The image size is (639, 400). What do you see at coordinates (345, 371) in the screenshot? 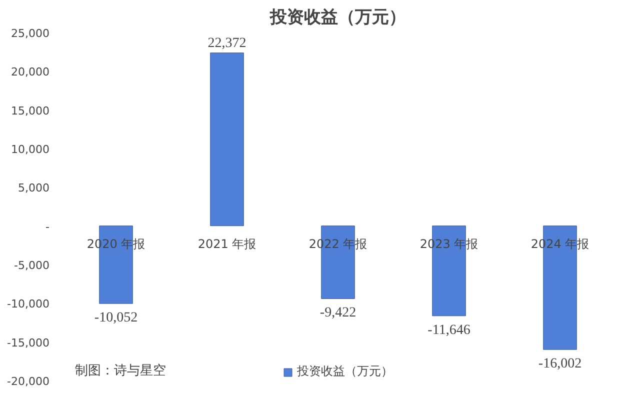
I see `legend-label: 投资收益（万元）` at bounding box center [345, 371].